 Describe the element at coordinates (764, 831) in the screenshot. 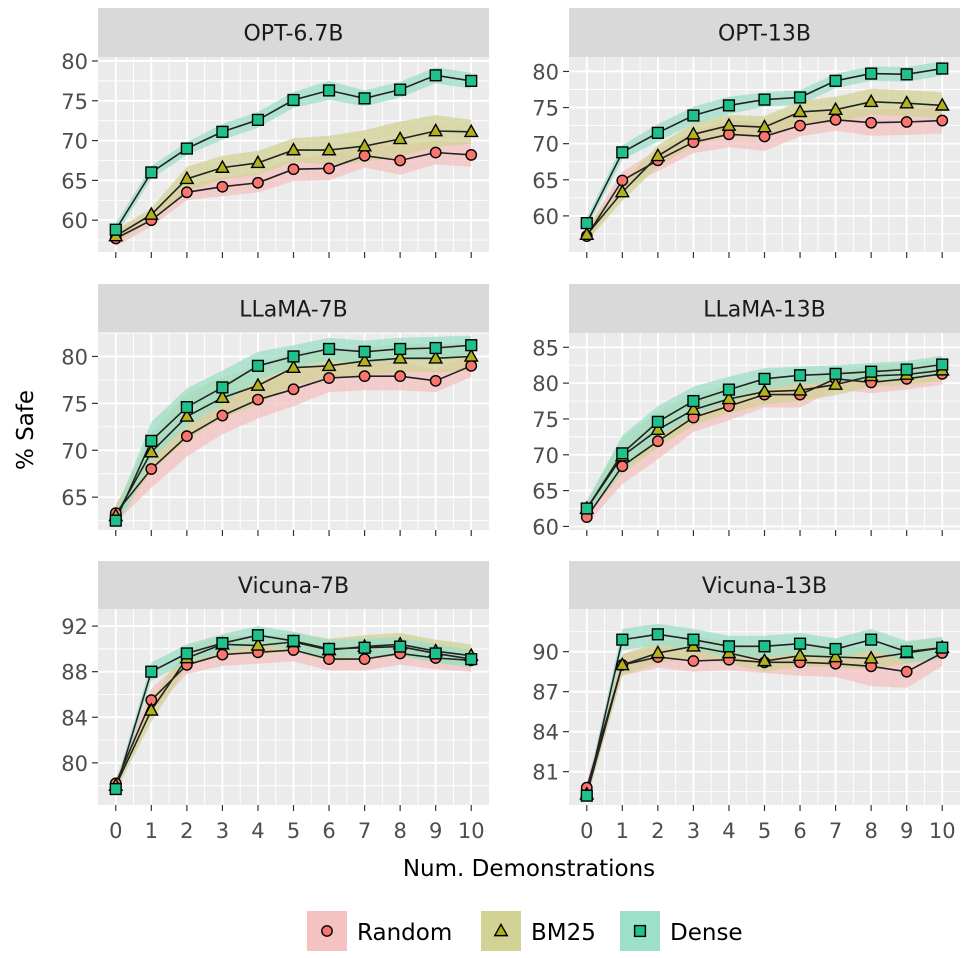

I see `x-tick-label: 5` at that location.